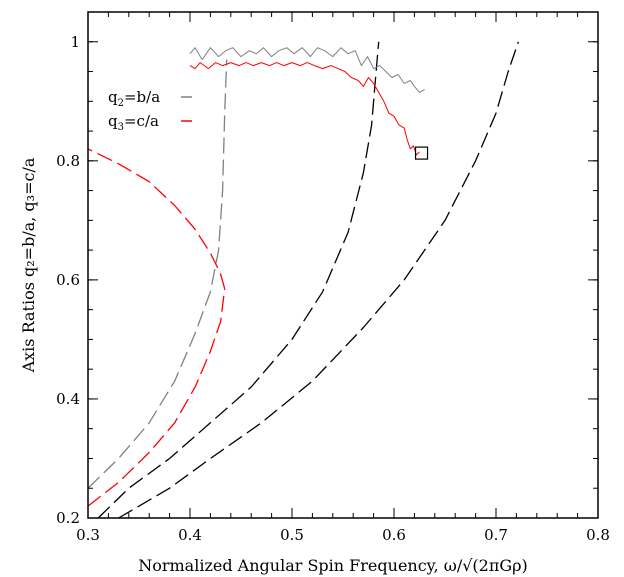  Describe the element at coordinates (421, 153) in the screenshot. I see `square-marker` at that location.